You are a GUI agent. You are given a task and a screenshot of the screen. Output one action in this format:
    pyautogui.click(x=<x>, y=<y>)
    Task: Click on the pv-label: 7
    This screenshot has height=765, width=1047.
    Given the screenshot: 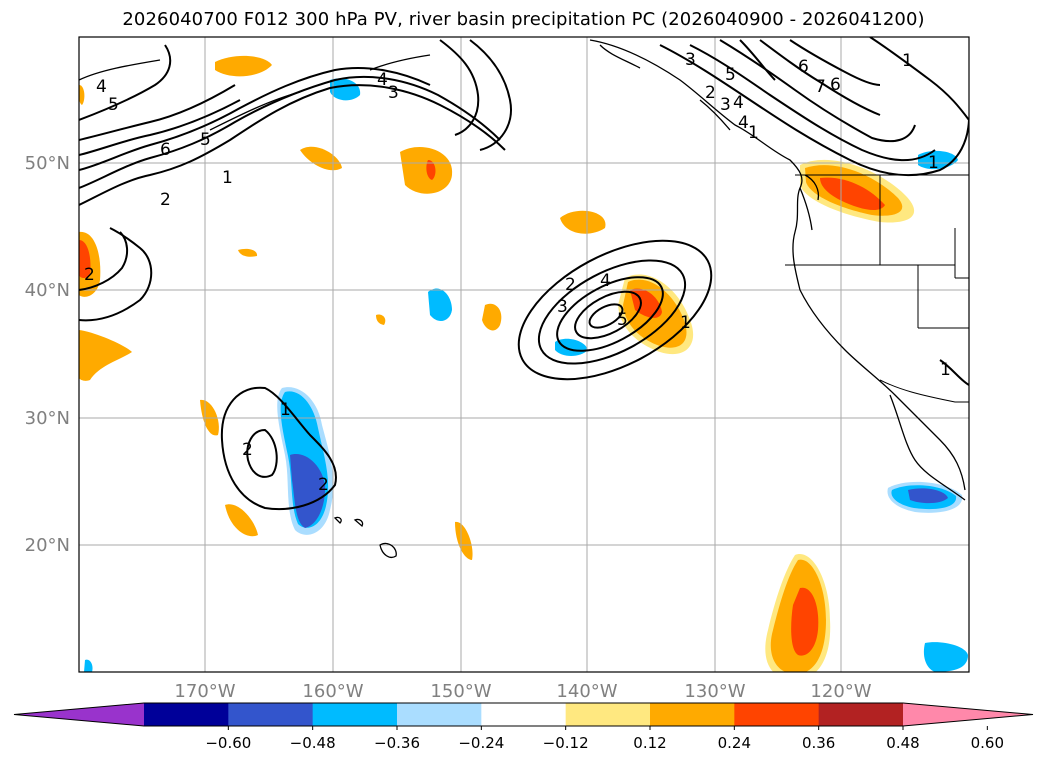 What is the action you would take?
    pyautogui.click(x=820, y=87)
    